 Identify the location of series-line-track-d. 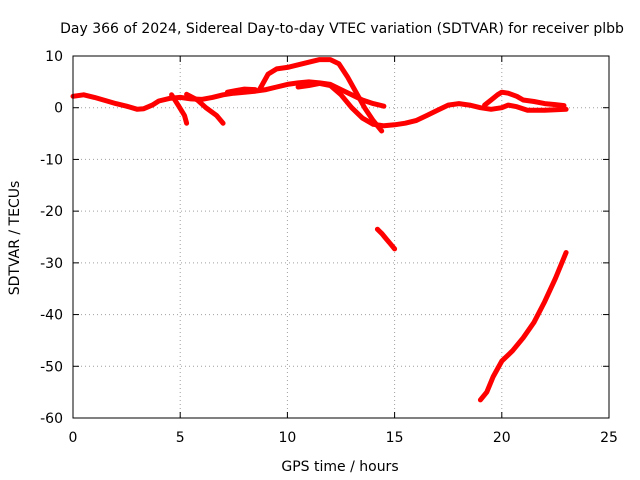
(524, 99).